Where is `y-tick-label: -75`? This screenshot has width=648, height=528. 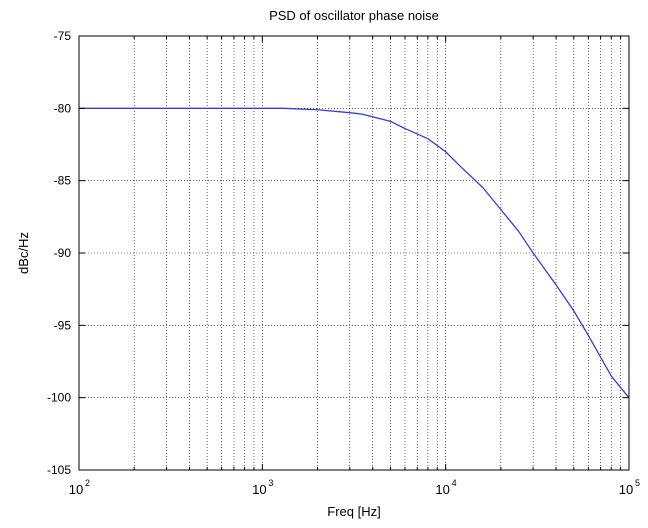
y-tick-label: -75 is located at coordinates (63, 36).